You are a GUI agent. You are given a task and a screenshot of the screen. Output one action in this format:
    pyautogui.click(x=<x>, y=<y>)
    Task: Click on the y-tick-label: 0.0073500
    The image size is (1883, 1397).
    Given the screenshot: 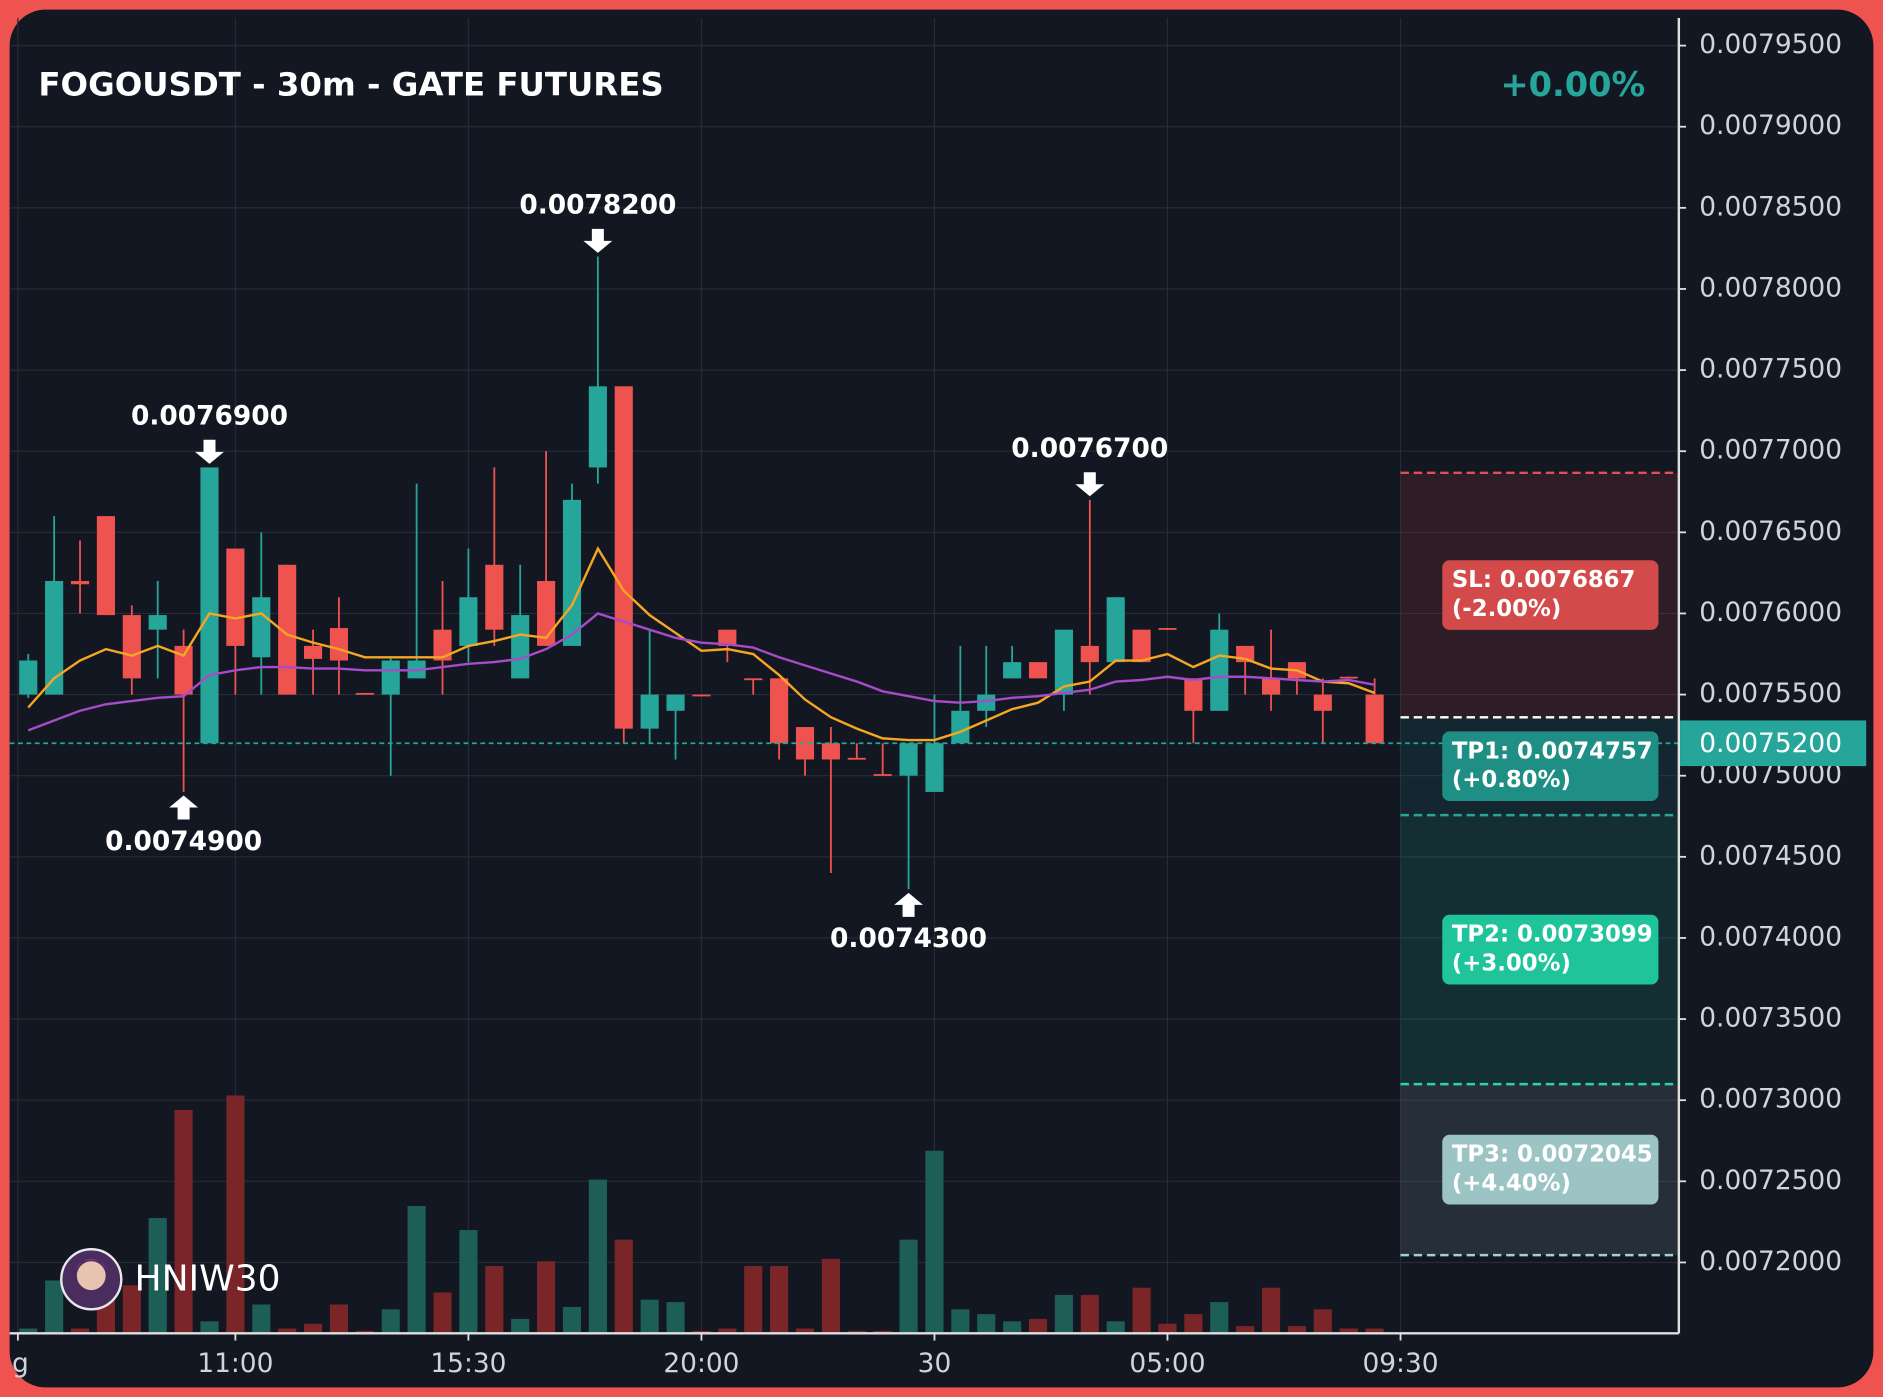 What is the action you would take?
    pyautogui.click(x=1770, y=1018)
    